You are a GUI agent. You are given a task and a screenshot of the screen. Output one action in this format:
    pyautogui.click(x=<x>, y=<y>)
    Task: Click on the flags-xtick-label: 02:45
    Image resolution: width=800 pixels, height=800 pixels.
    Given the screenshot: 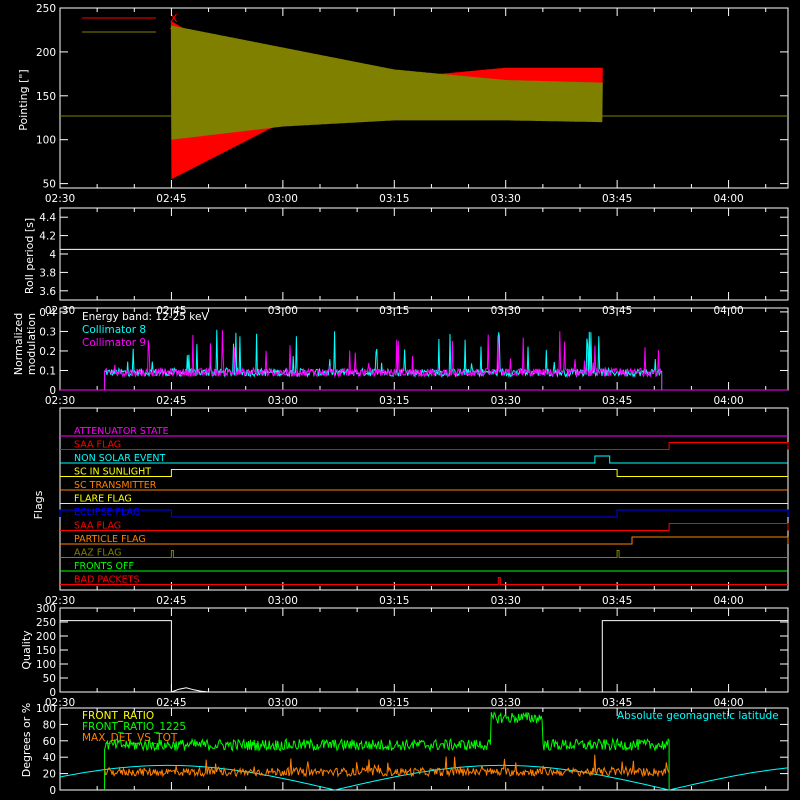 What is the action you would take?
    pyautogui.click(x=171, y=601)
    